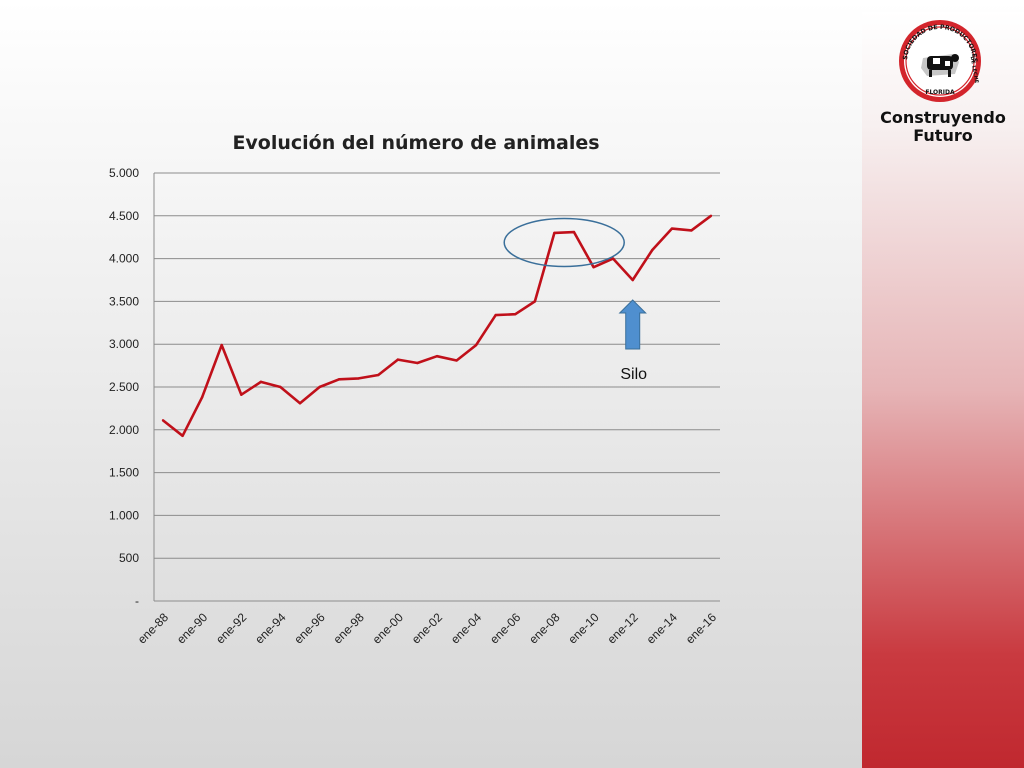  What do you see at coordinates (270, 628) in the screenshot?
I see `x-tick-label: ene-94` at bounding box center [270, 628].